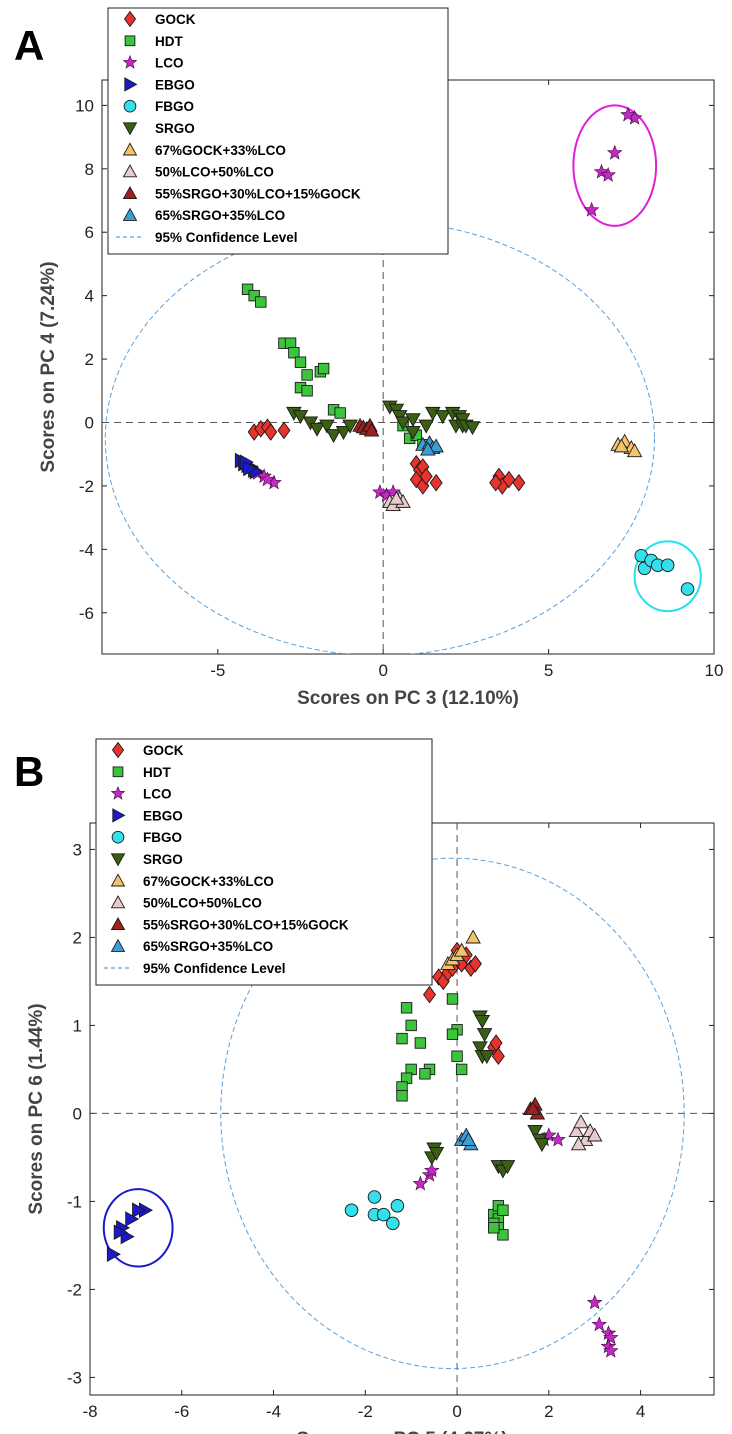 The width and height of the screenshot is (732, 1434). Describe the element at coordinates (89, 359) in the screenshot. I see `panel-a-y-tick-label: 2` at that location.